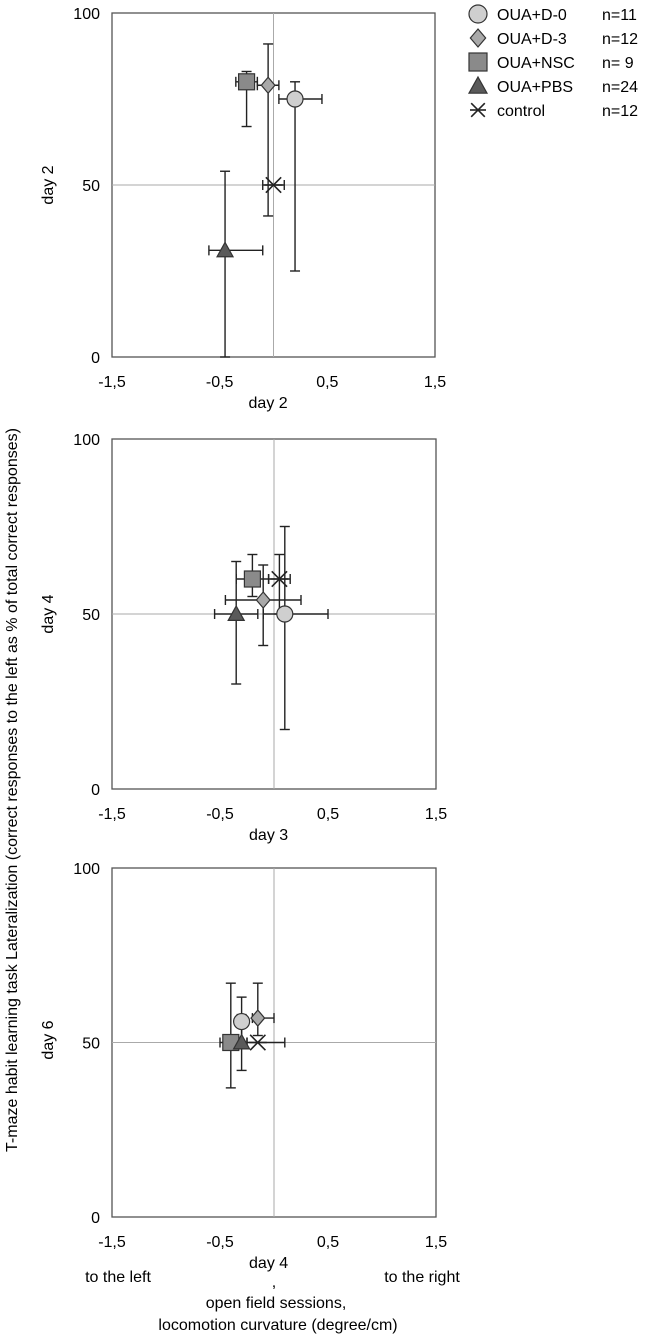 The height and width of the screenshot is (1339, 650). What do you see at coordinates (536, 63) in the screenshot?
I see `legend-label: OUA+NSC` at bounding box center [536, 63].